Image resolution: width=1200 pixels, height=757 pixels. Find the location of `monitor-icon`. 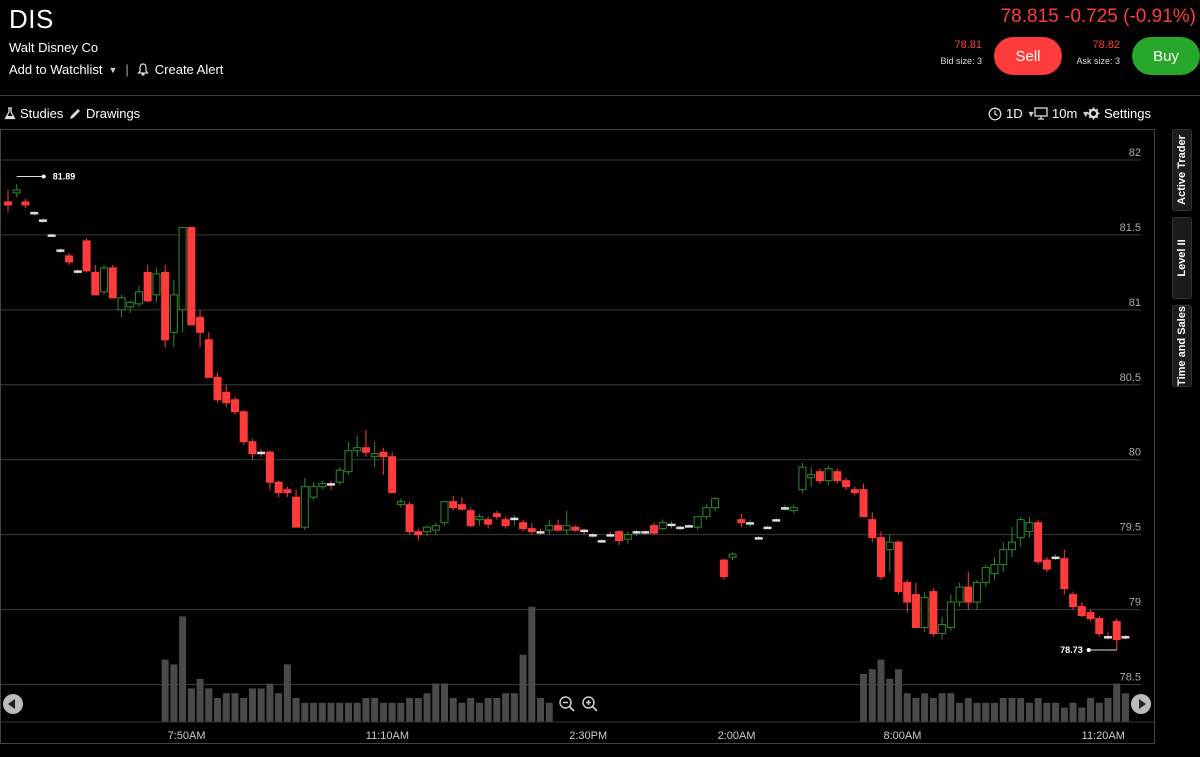

monitor-icon is located at coordinates (1041, 113).